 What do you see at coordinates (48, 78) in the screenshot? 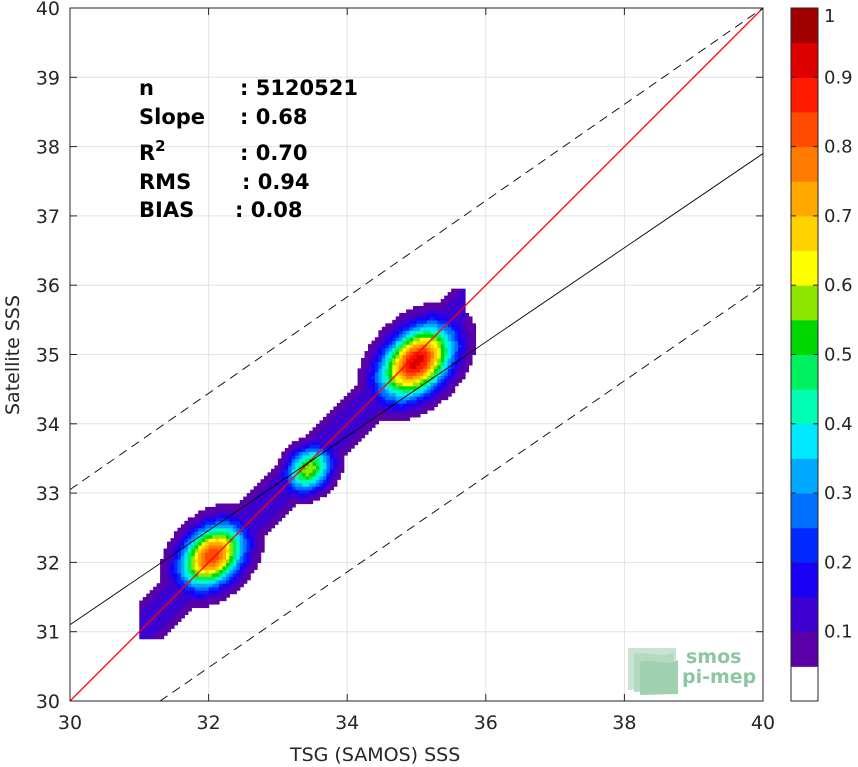
I see `y-tick-label: 39` at bounding box center [48, 78].